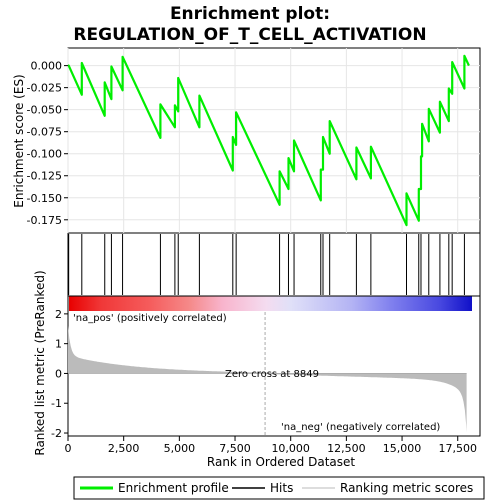 The height and width of the screenshot is (504, 500). What do you see at coordinates (360, 427) in the screenshot?
I see `neg-correlated-label: 'na_neg' (negatively correlated)` at bounding box center [360, 427].